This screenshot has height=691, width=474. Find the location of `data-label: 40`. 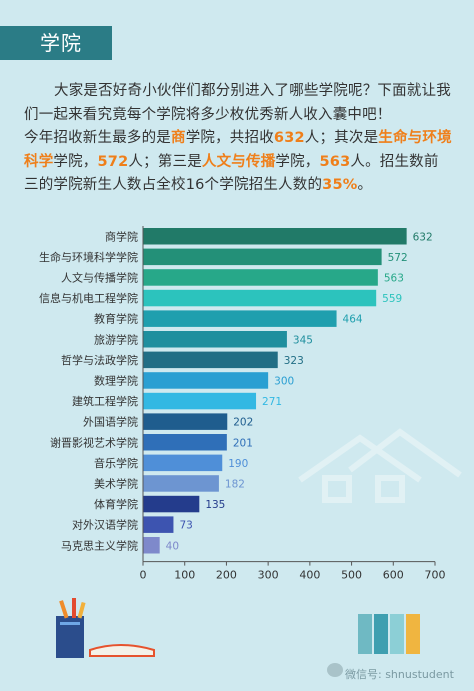

data-label: 40 is located at coordinates (172, 546).